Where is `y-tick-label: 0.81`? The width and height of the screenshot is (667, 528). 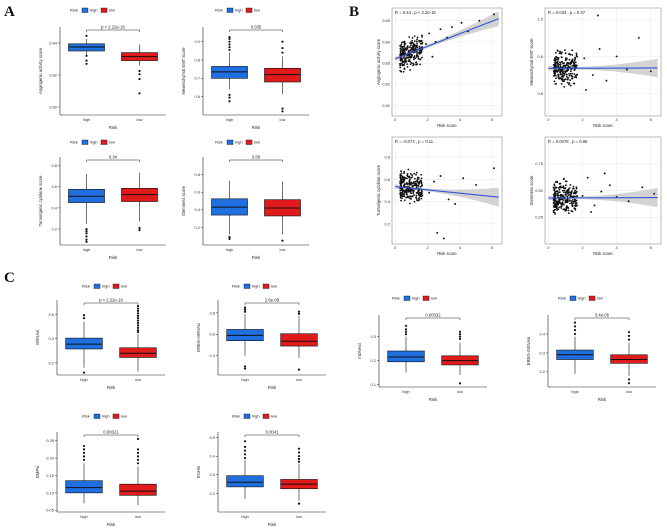
y-tick-label: 0.81 is located at coordinates (386, 105).